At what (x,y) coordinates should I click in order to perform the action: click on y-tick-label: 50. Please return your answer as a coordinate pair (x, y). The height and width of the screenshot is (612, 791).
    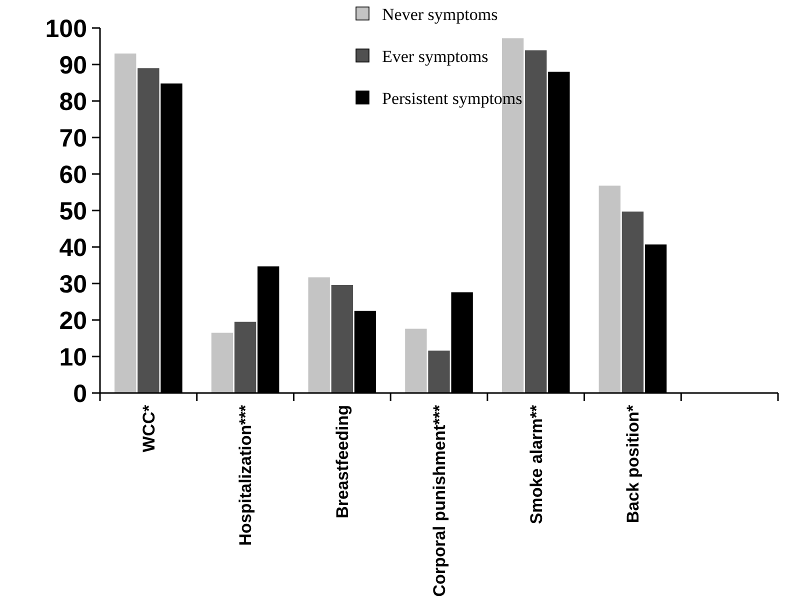
    Looking at the image, I should click on (73, 211).